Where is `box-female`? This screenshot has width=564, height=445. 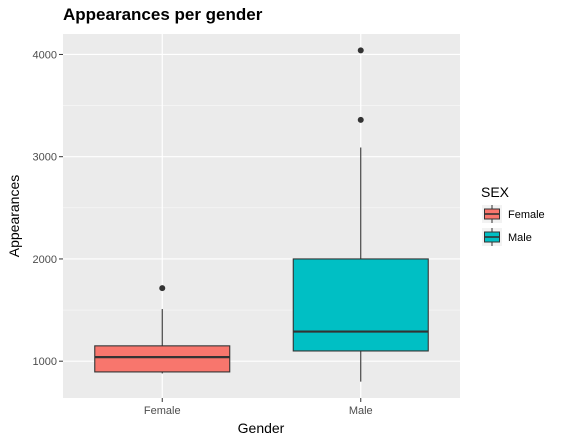
box-female is located at coordinates (162, 329).